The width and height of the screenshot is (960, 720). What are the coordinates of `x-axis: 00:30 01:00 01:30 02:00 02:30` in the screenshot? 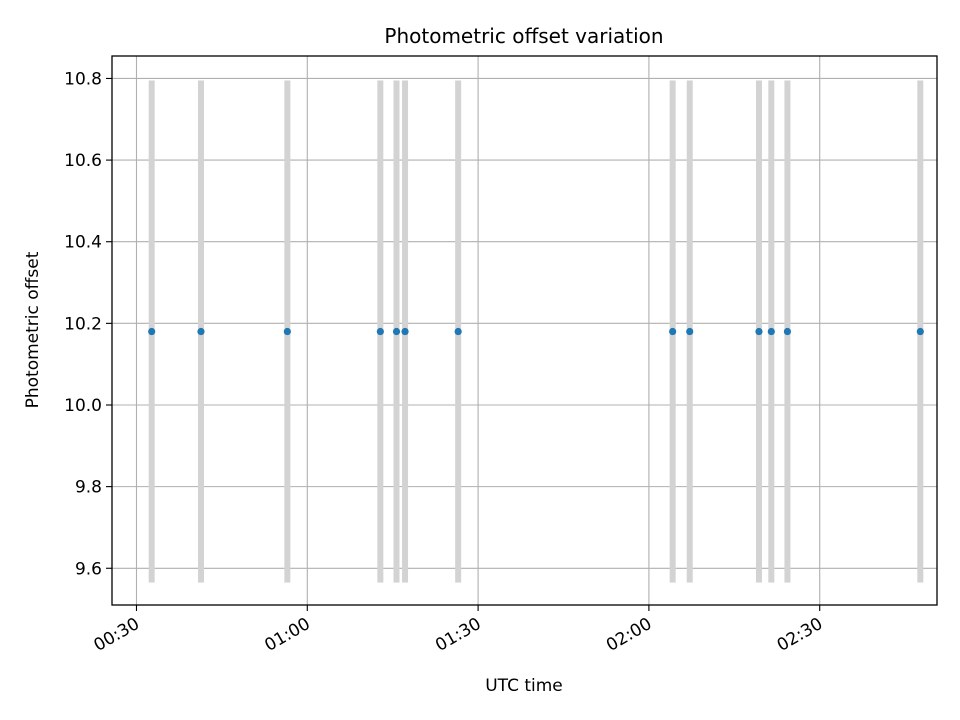 It's located at (458, 630).